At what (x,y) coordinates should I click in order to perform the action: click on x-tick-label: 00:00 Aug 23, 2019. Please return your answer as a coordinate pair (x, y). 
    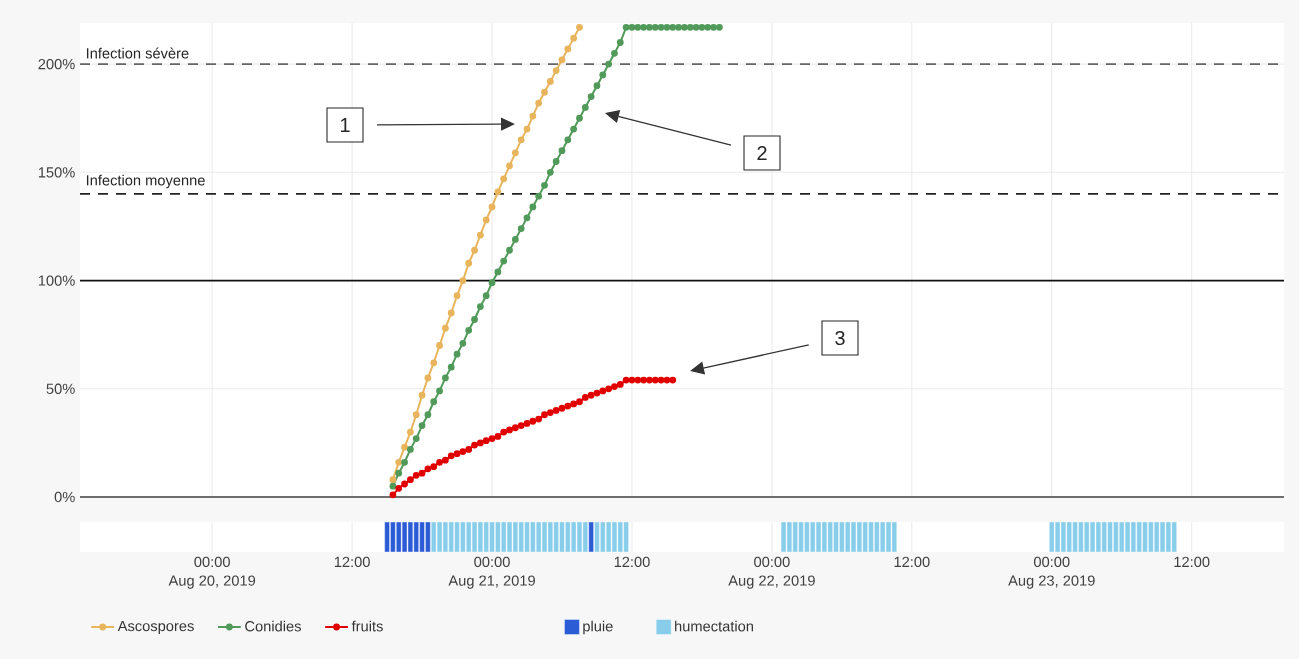
    Looking at the image, I should click on (1051, 572).